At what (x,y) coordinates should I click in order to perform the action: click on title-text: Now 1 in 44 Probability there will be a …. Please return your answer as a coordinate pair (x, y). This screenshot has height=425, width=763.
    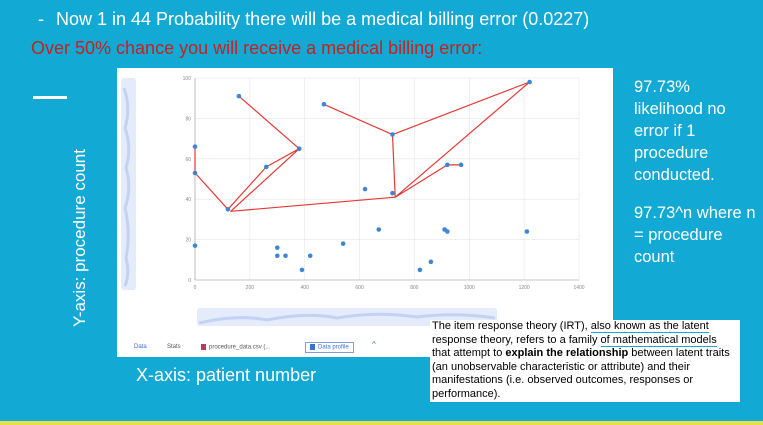
    Looking at the image, I should click on (322, 19).